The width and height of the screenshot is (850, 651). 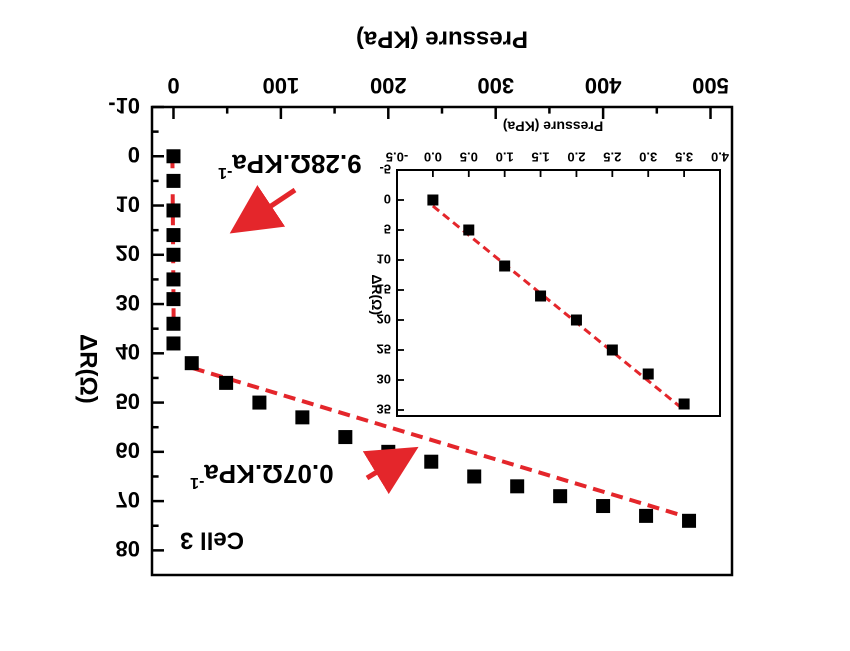 What do you see at coordinates (385, 168) in the screenshot?
I see `y-tick-label: -5` at bounding box center [385, 168].